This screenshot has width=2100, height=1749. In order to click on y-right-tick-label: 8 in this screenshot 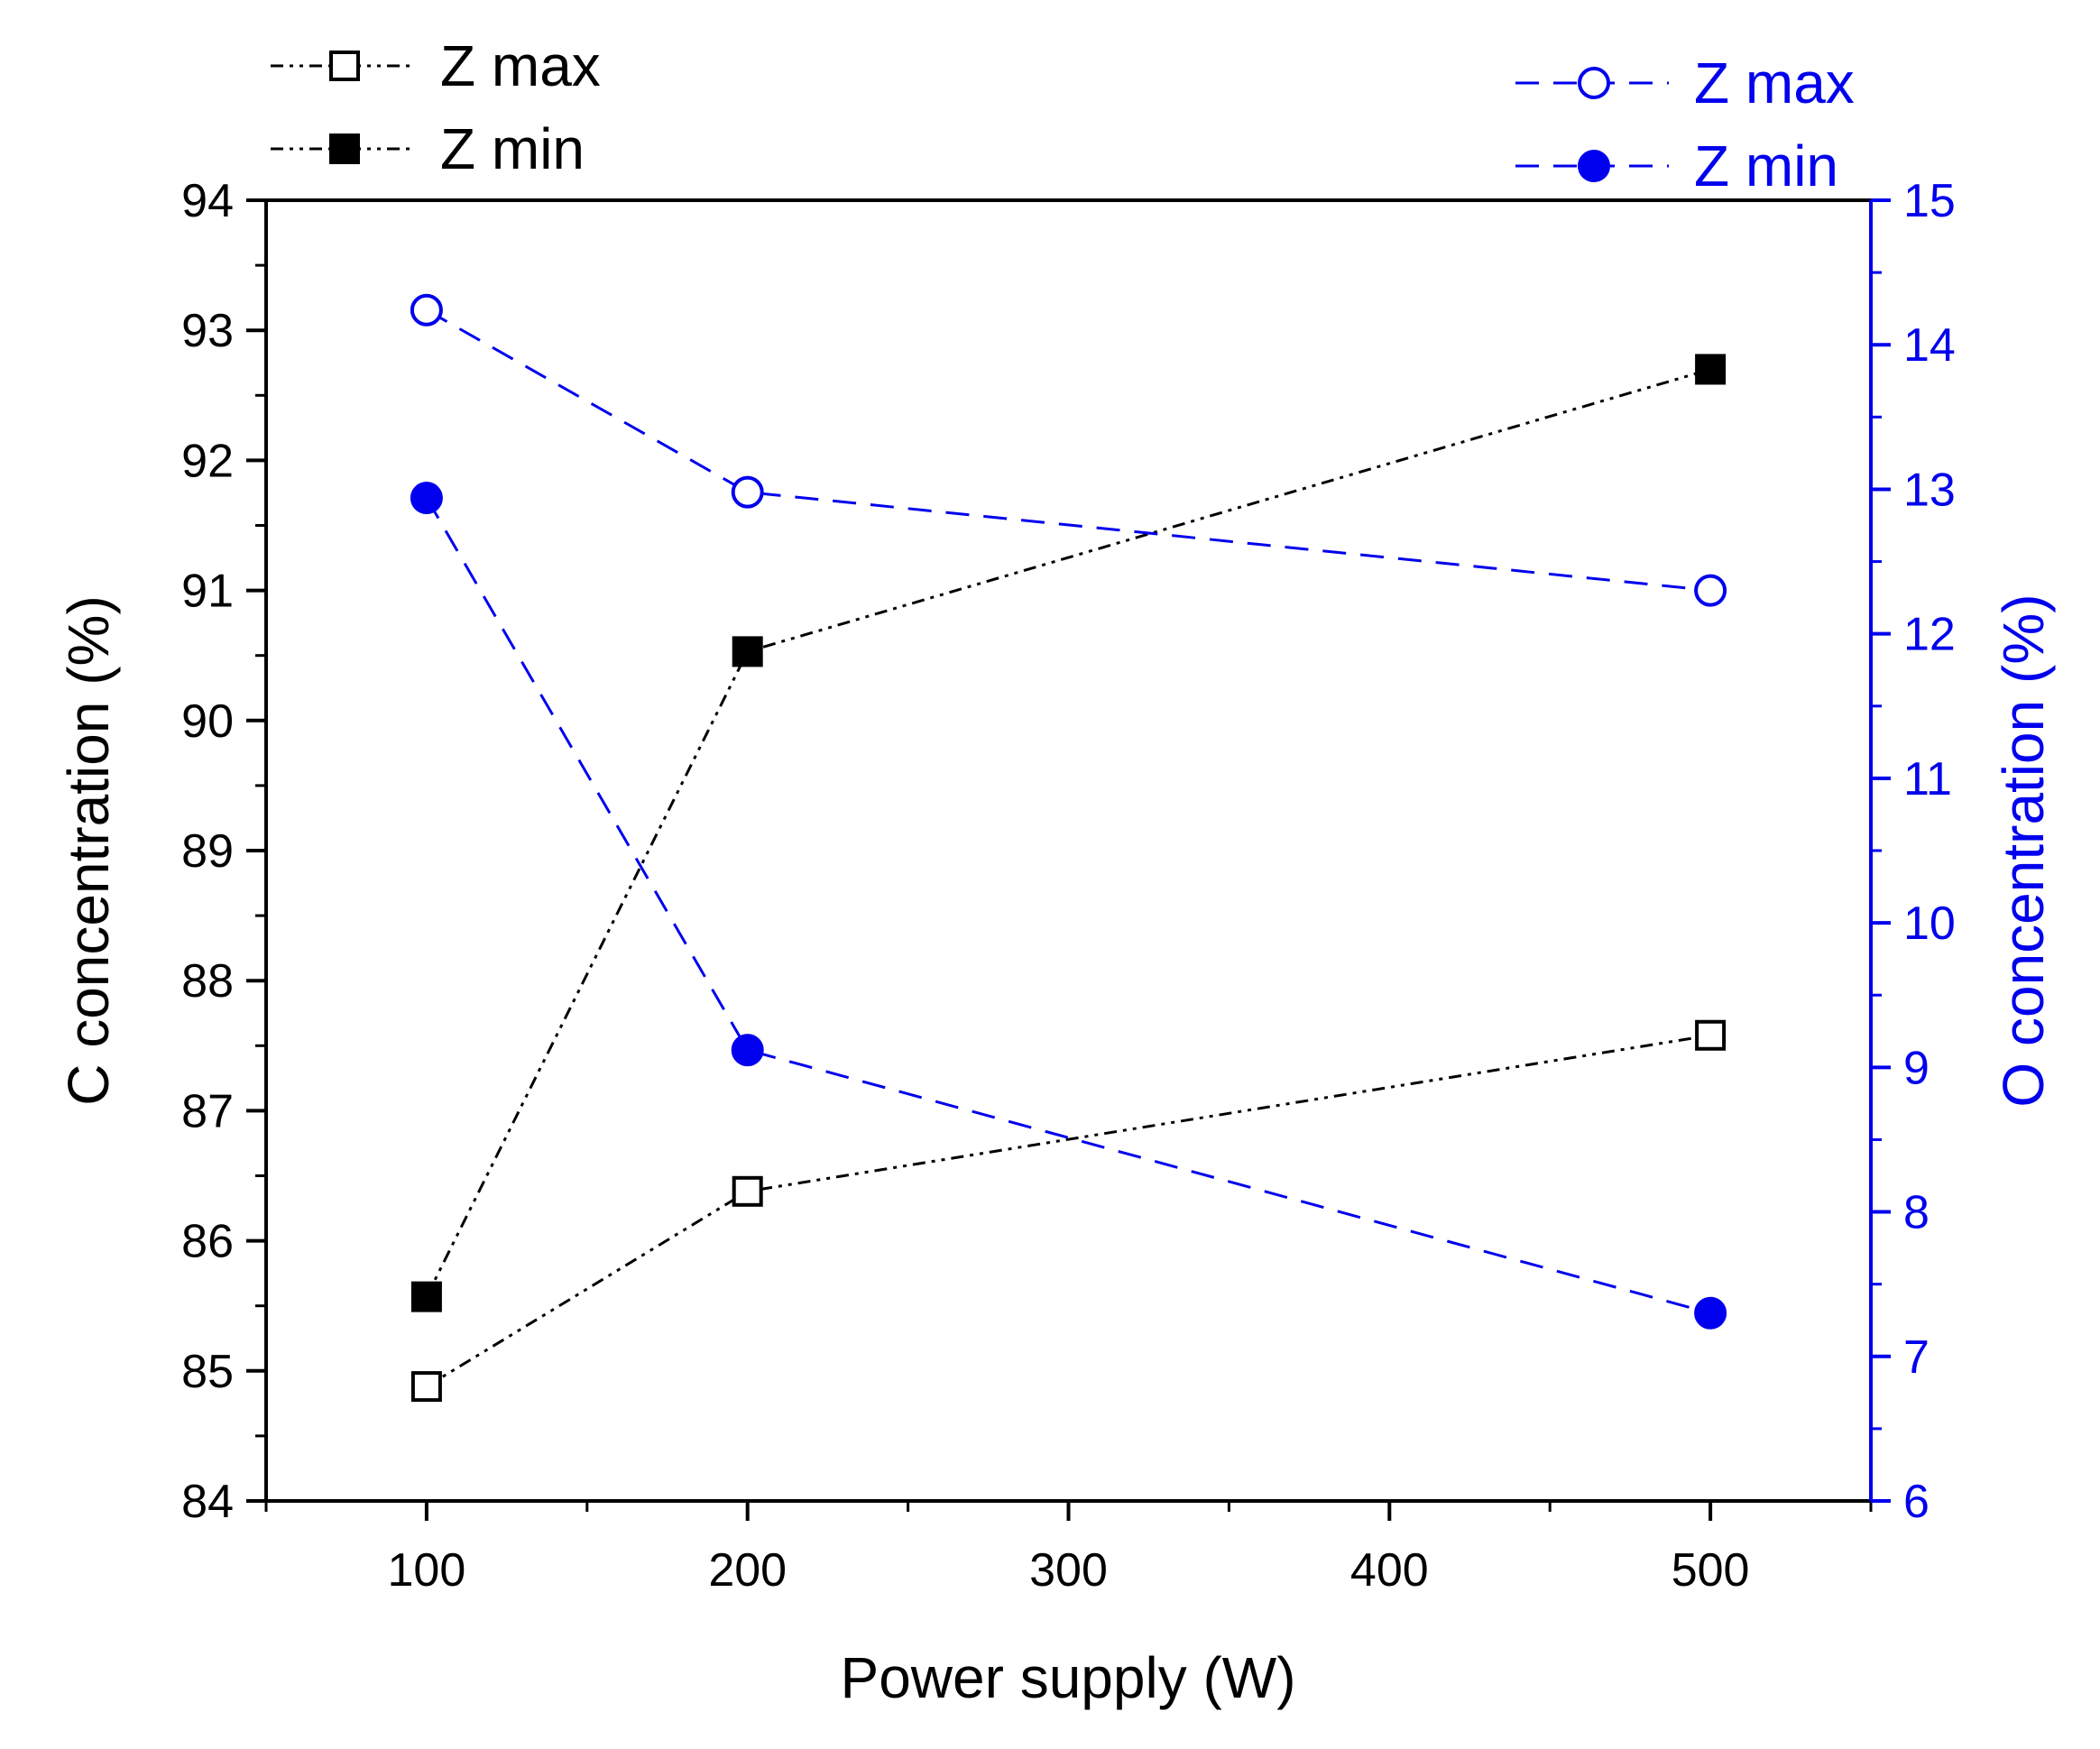, I will do `click(1916, 1213)`.